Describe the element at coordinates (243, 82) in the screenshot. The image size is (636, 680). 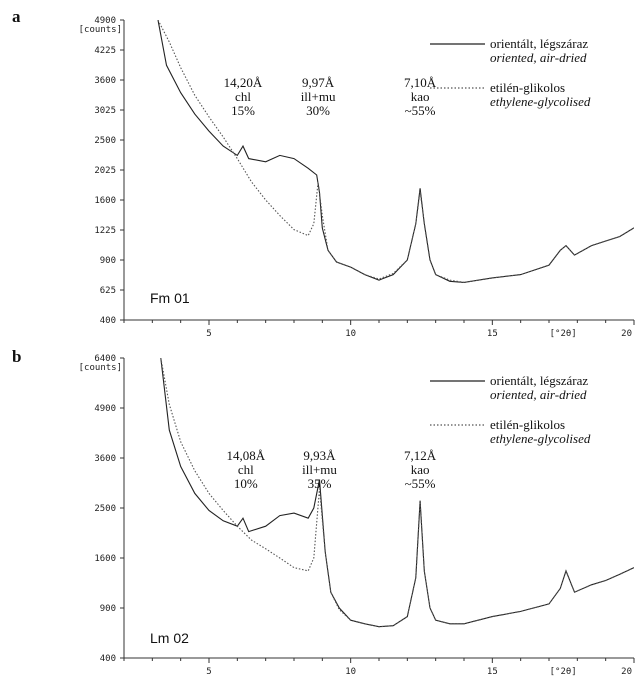
I see `peak-annotation-line: 14,20Å` at that location.